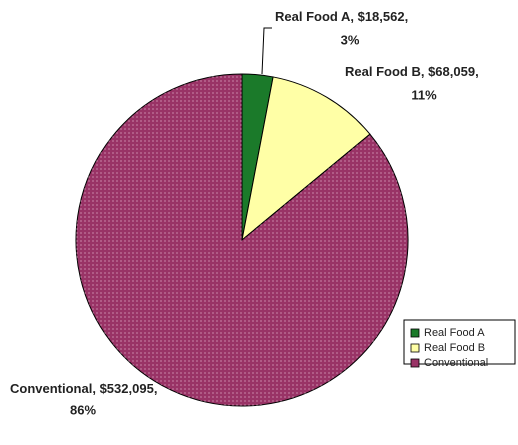 The image size is (518, 445). Describe the element at coordinates (381, 16) in the screenshot. I see `value-label: $18,562` at that location.